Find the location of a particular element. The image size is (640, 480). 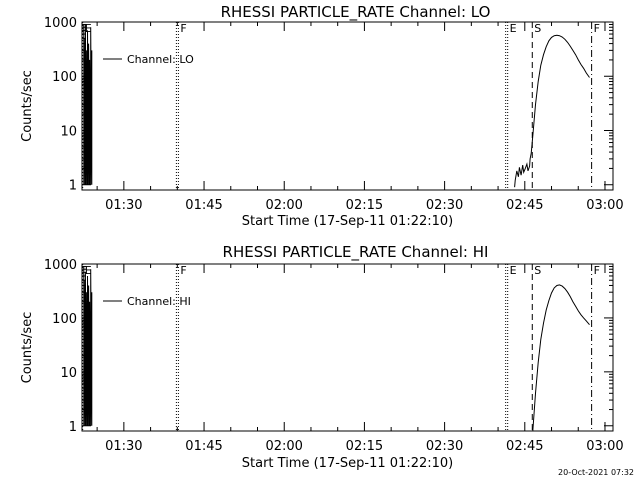

legend-label: Channel: LO is located at coordinates (160, 59).